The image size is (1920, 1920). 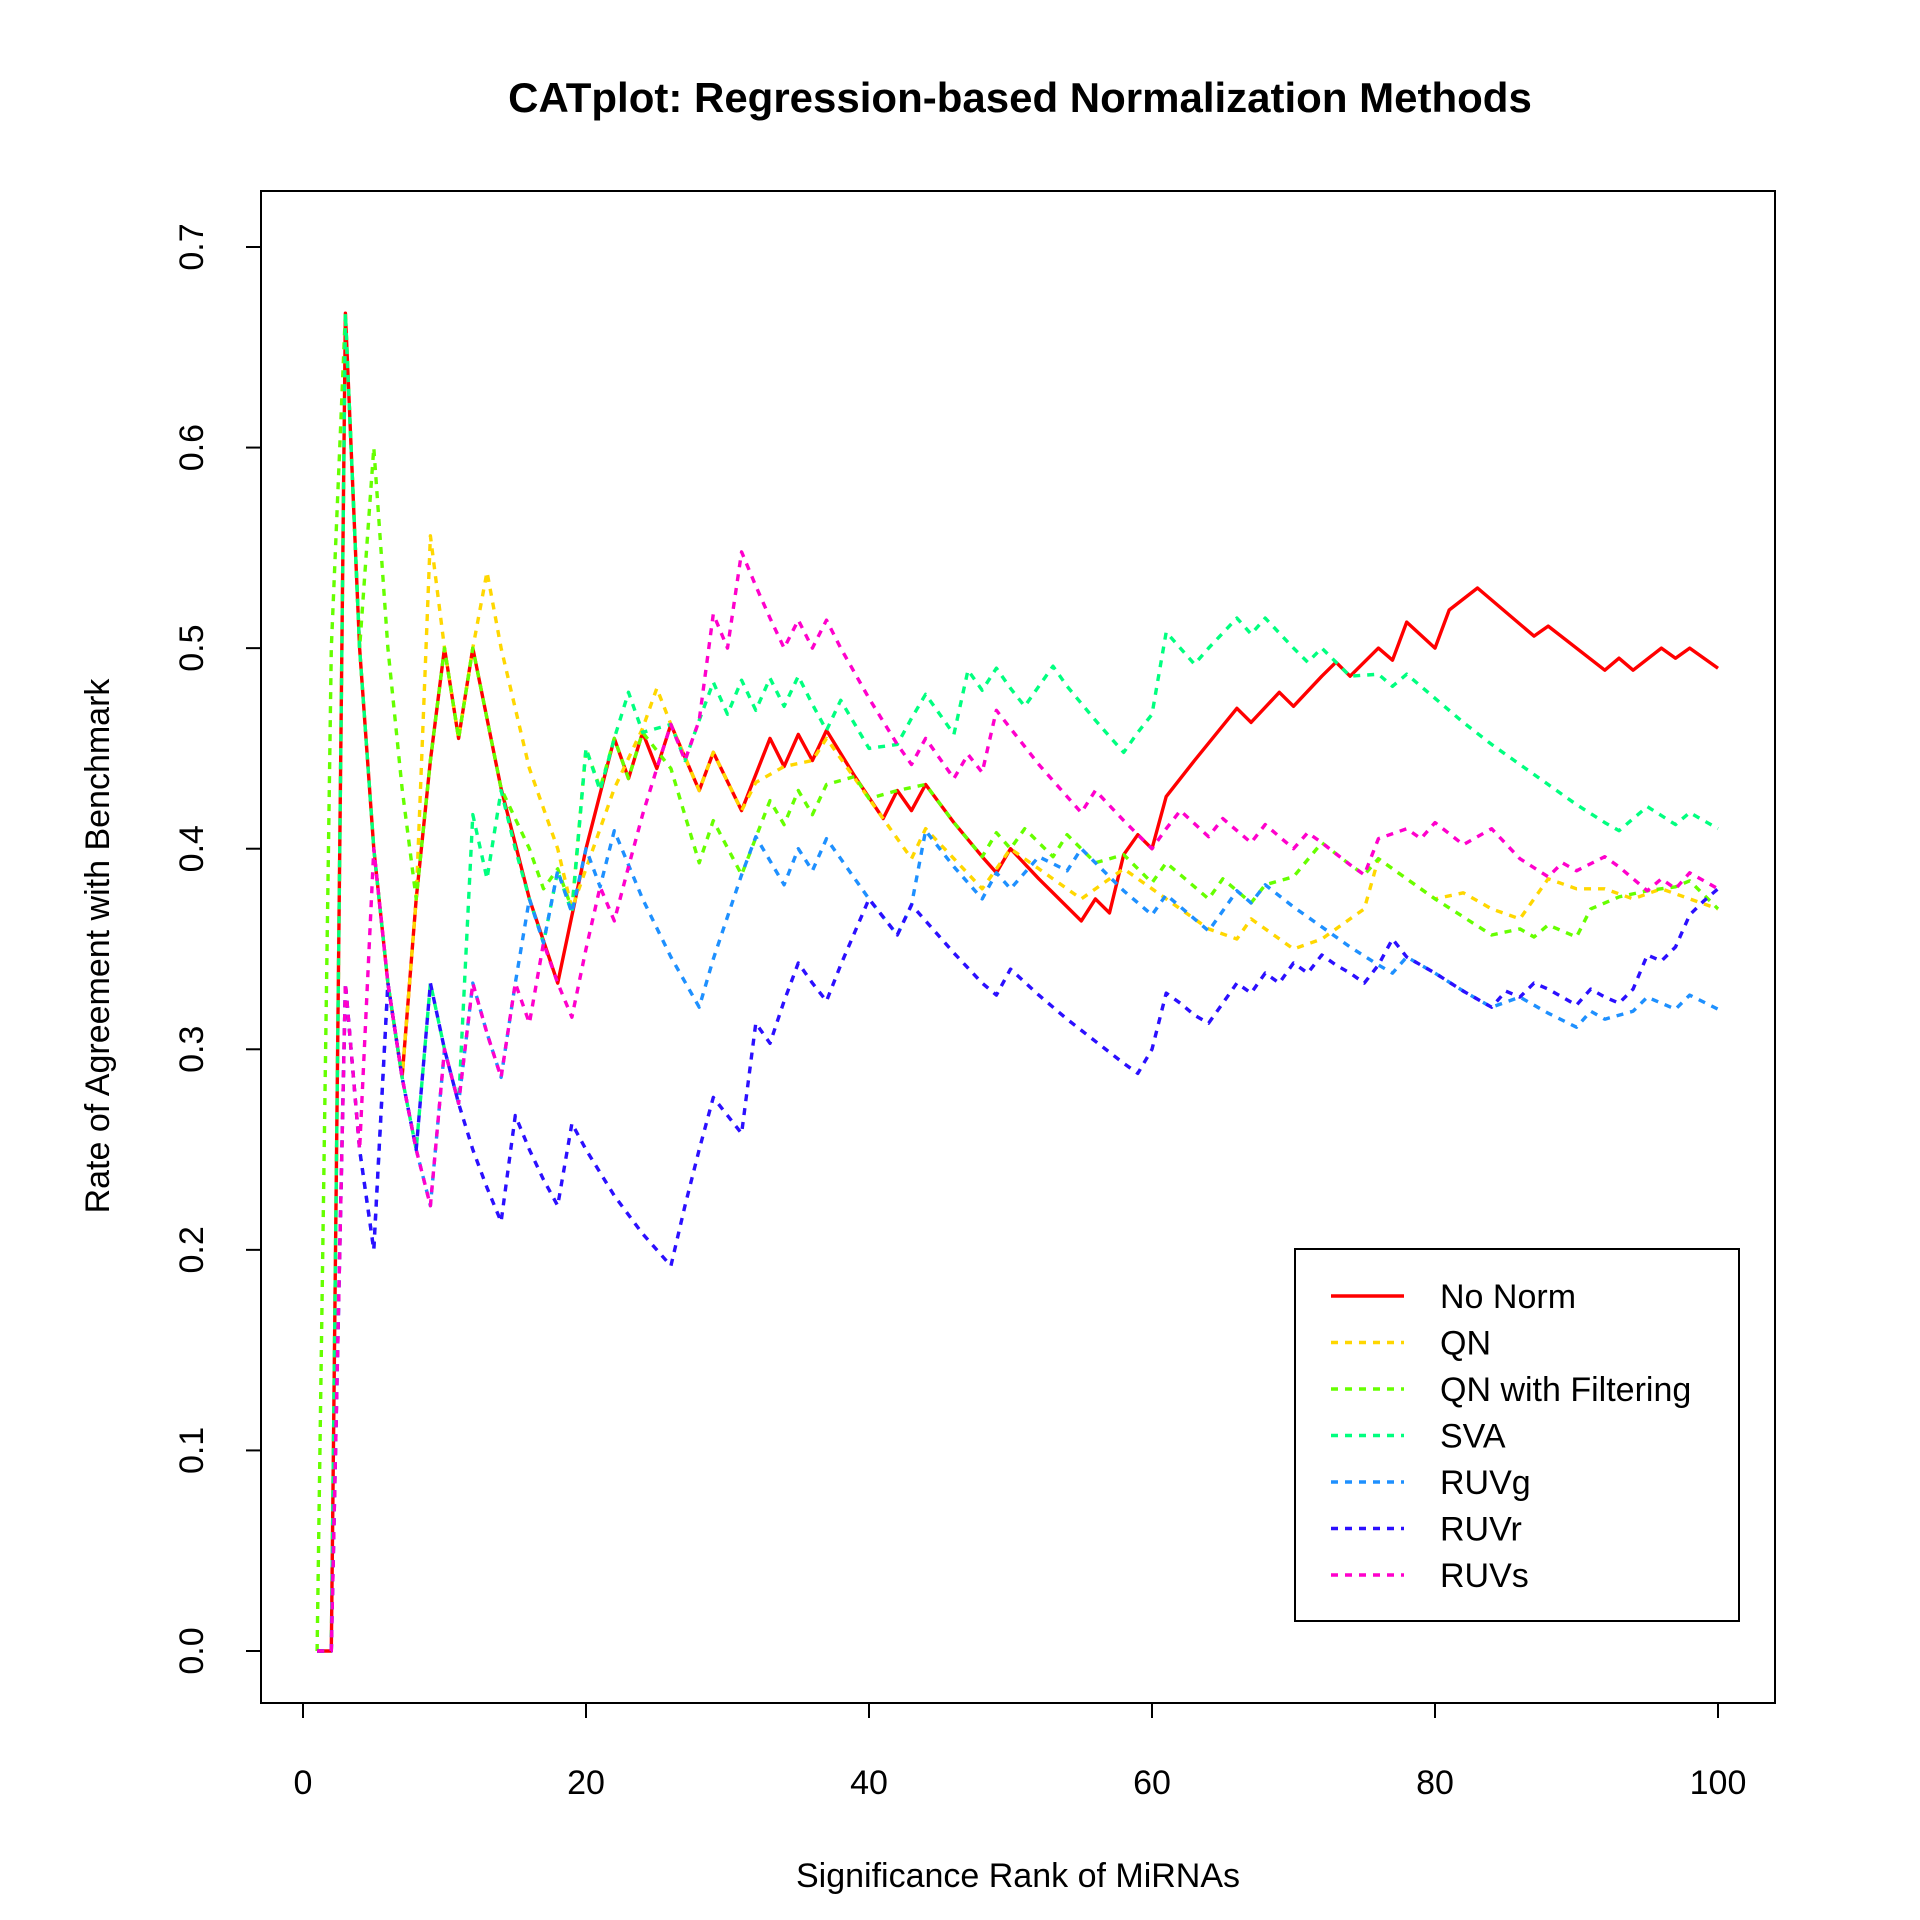 What do you see at coordinates (217, 949) in the screenshot?
I see `y-axis: 0.0 0.1 0.2 0.3 0.4 0.5 0.6 0.7` at bounding box center [217, 949].